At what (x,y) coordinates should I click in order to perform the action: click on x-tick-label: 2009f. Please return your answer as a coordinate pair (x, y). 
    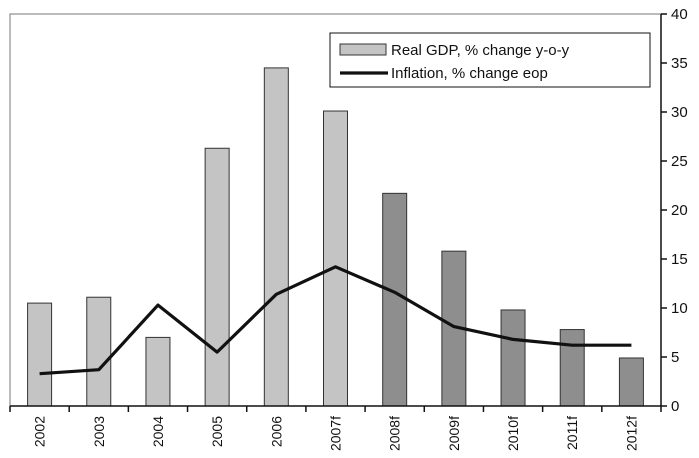
    Looking at the image, I should click on (454, 433).